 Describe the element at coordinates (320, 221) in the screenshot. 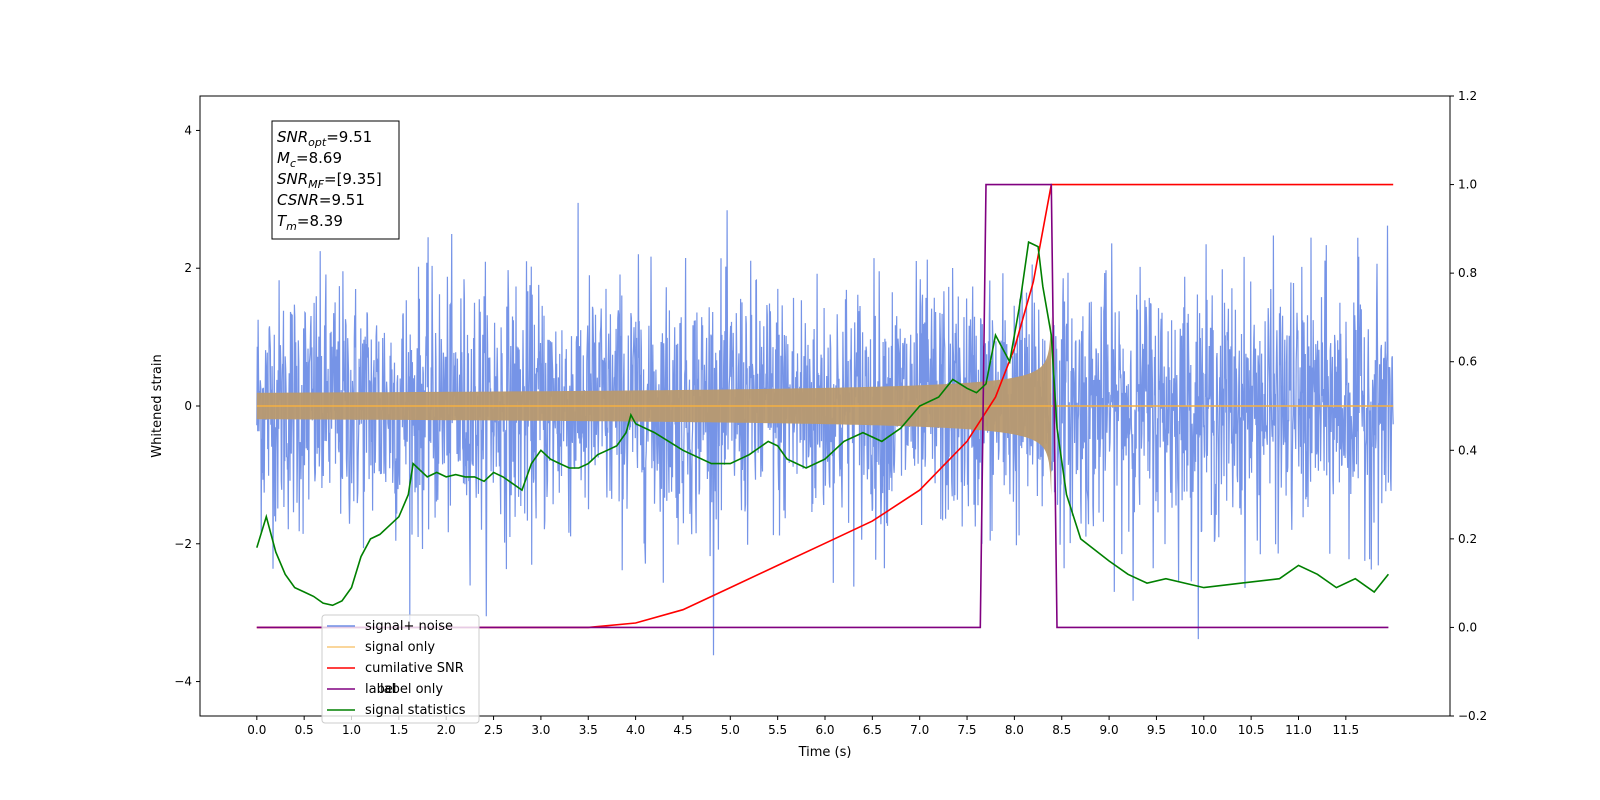

I see `annotation-value: =8.39` at that location.